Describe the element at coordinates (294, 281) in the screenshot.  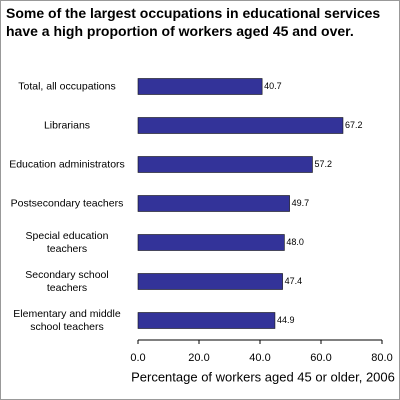
I see `value-label: 47.4` at that location.